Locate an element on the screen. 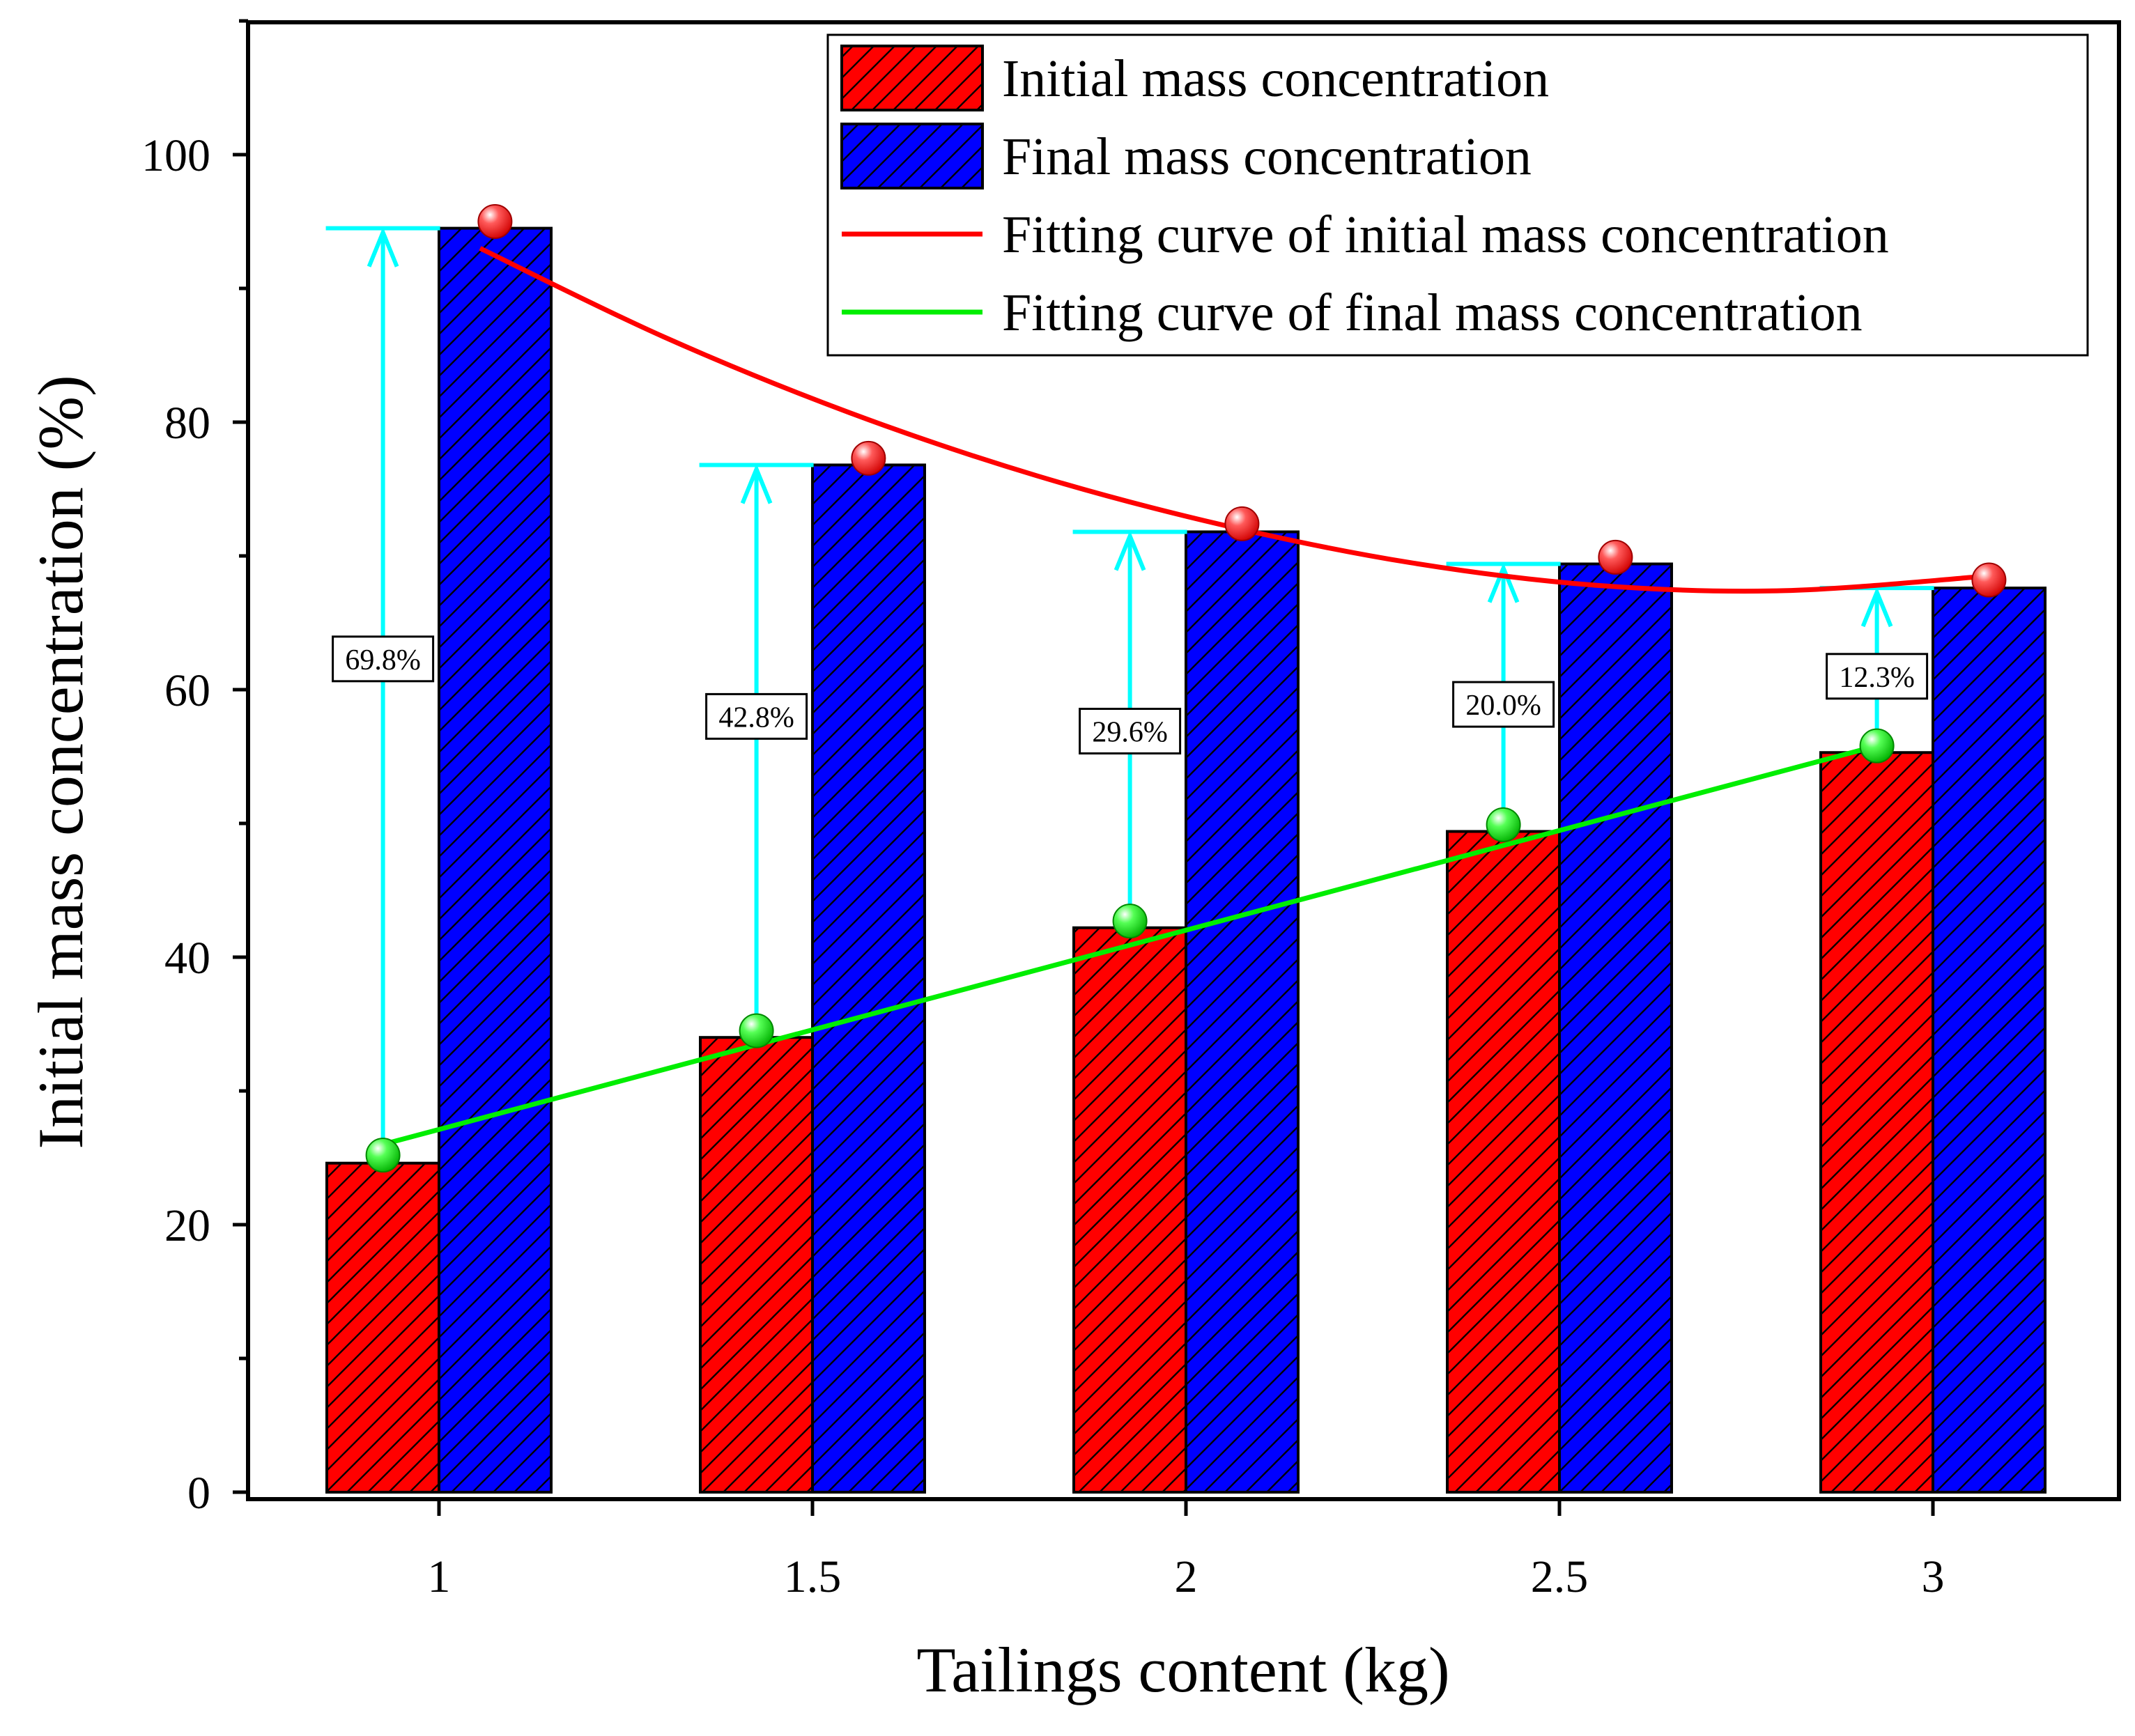  y-tick-label-20: 20 is located at coordinates (187, 1225).